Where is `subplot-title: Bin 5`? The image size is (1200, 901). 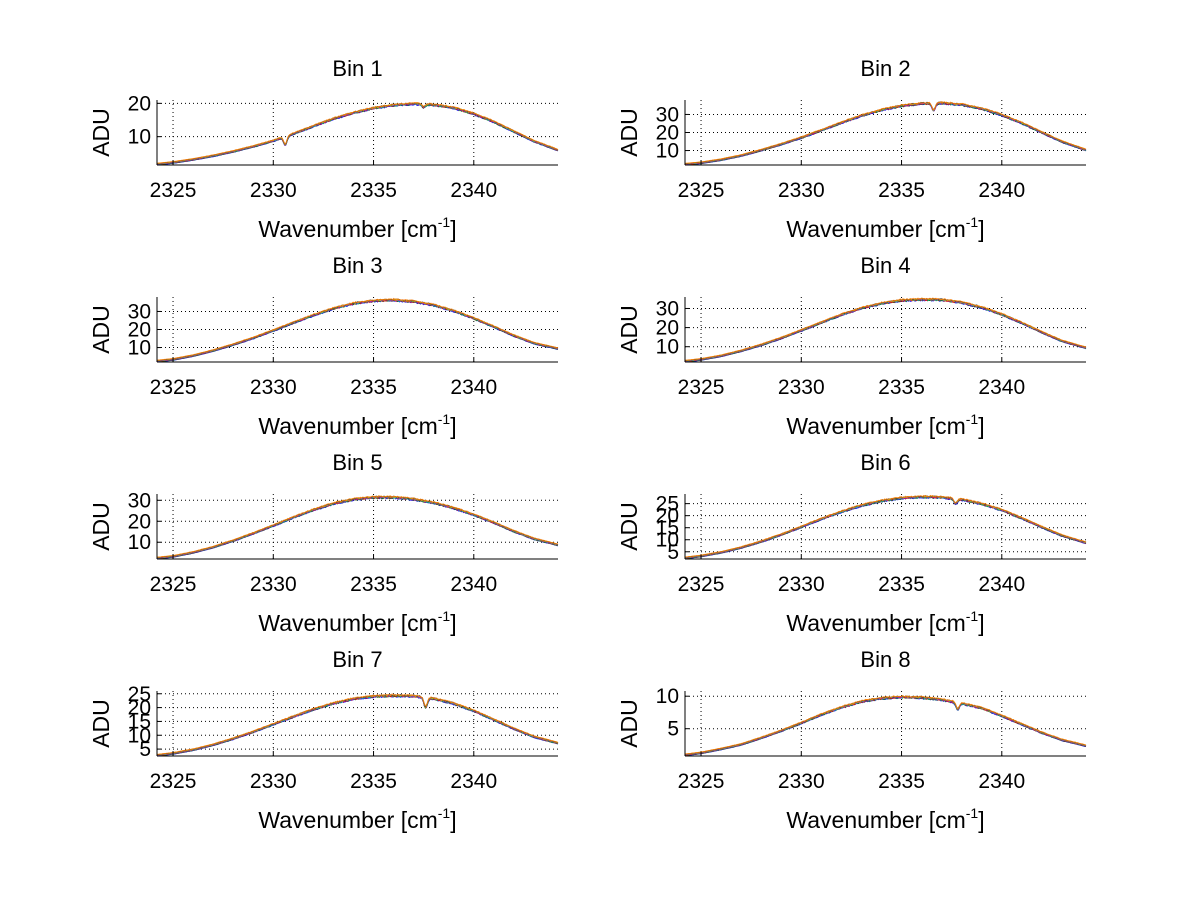 subplot-title: Bin 5 is located at coordinates (357, 462).